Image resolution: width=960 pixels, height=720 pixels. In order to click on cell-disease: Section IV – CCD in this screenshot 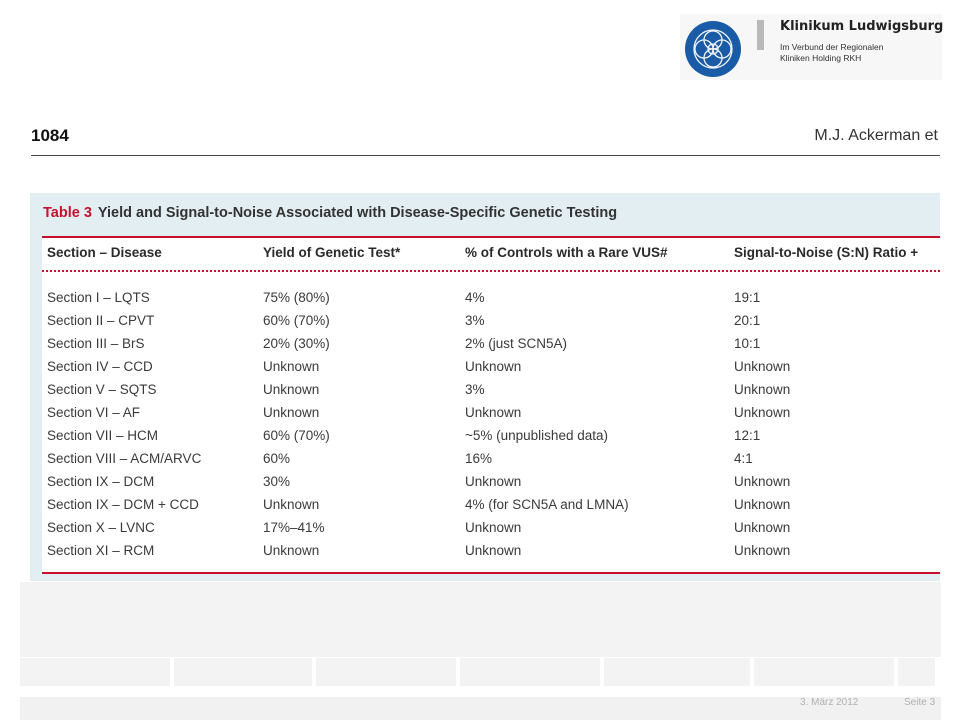, I will do `click(100, 366)`.